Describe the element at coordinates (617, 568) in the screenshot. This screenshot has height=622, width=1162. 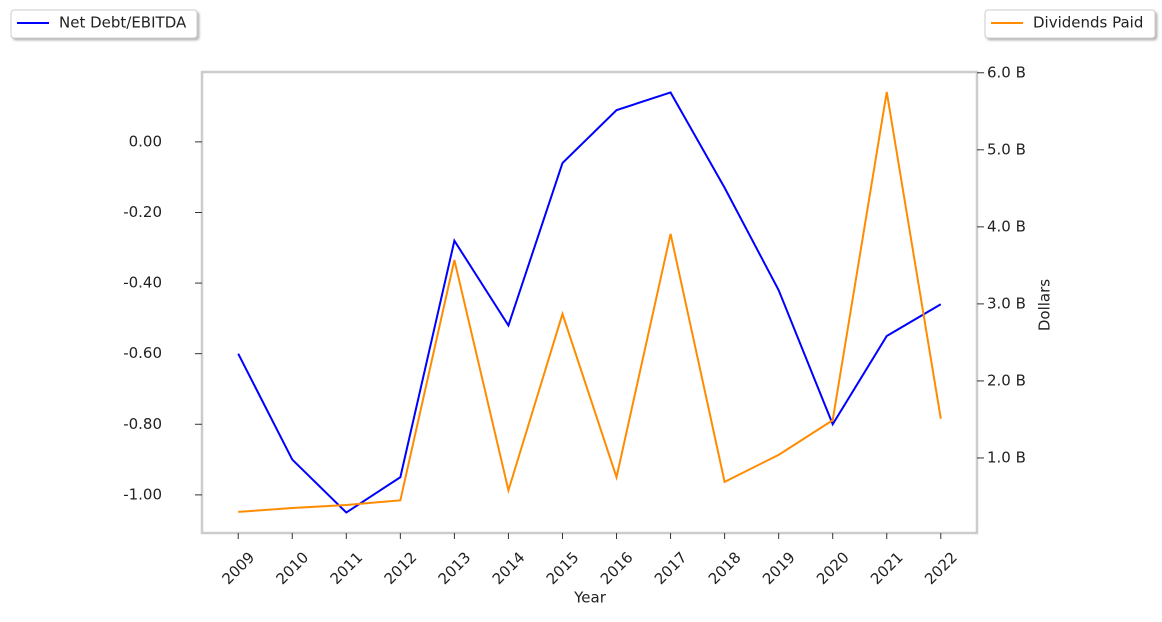
I see `x-tick-label: 2016` at that location.